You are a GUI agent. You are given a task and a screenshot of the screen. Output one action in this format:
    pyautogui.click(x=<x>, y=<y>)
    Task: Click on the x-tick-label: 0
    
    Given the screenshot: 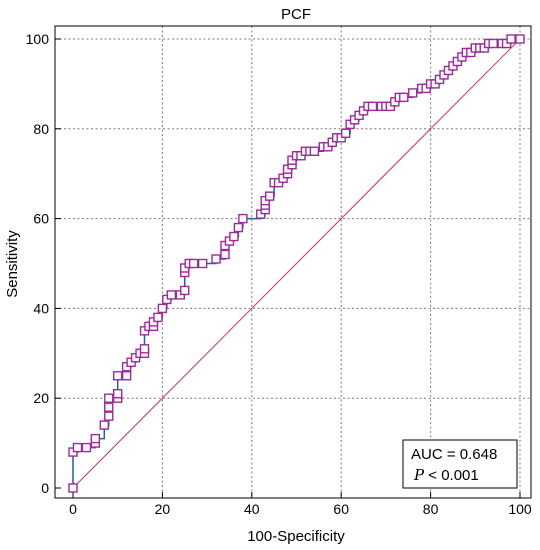 What is the action you would take?
    pyautogui.click(x=73, y=509)
    